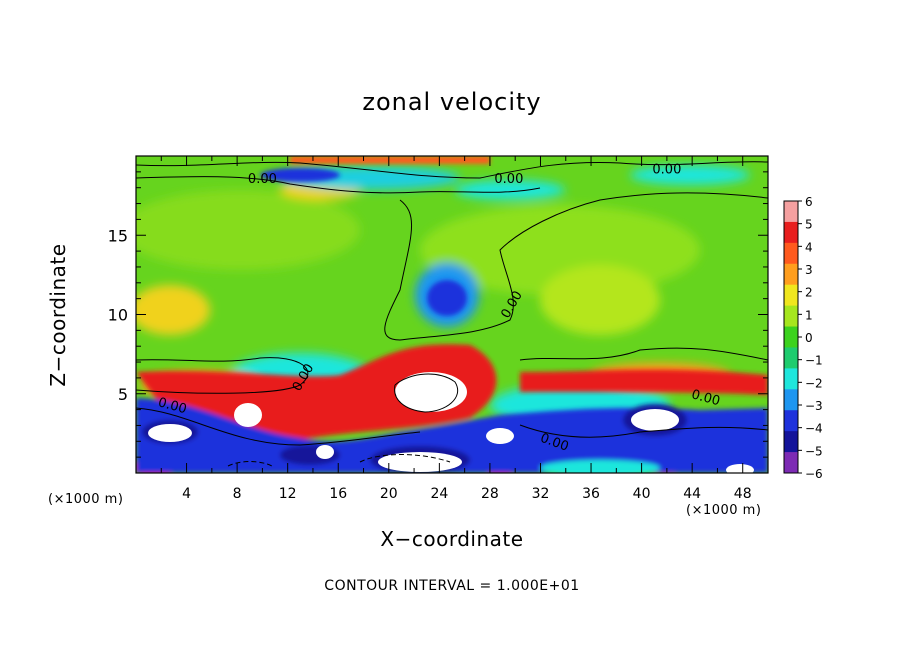 Image resolution: width=904 pixels, height=654 pixels. I want to click on y-tick-label: 15, so click(118, 235).